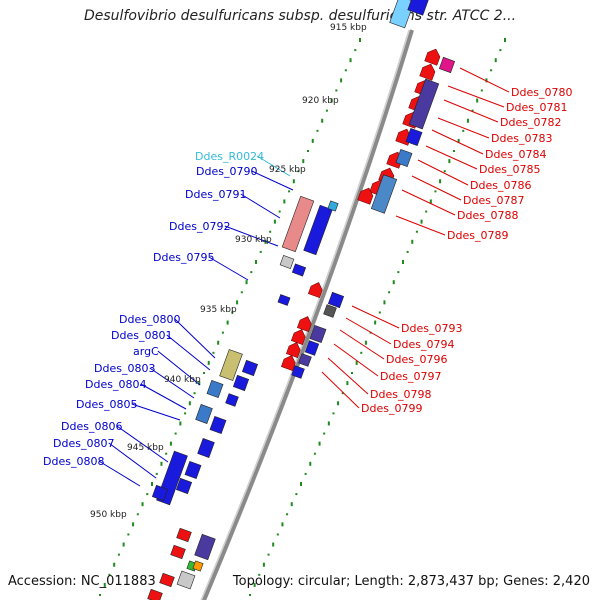 The image size is (600, 600). I want to click on pseudo-gene, so click(186, 580).